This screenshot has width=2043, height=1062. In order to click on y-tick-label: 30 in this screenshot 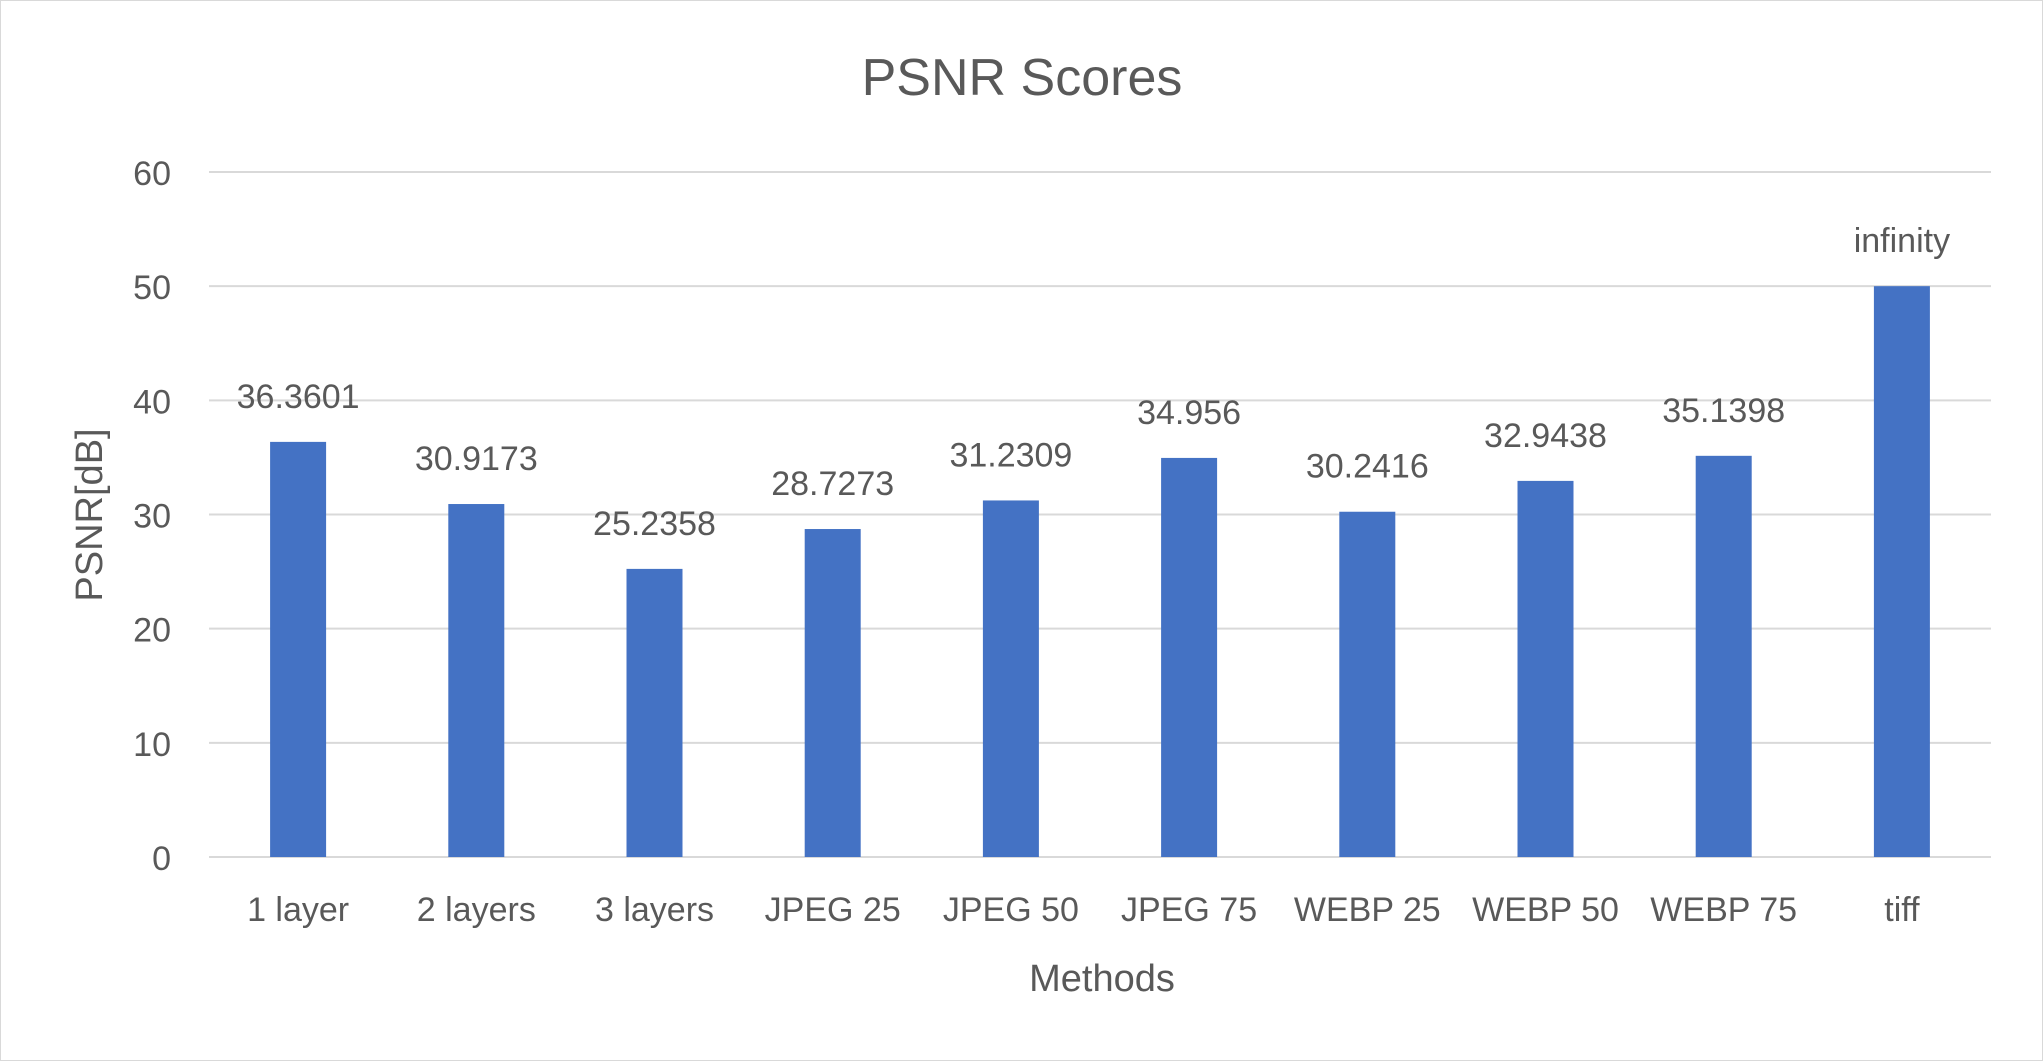, I will do `click(152, 517)`.